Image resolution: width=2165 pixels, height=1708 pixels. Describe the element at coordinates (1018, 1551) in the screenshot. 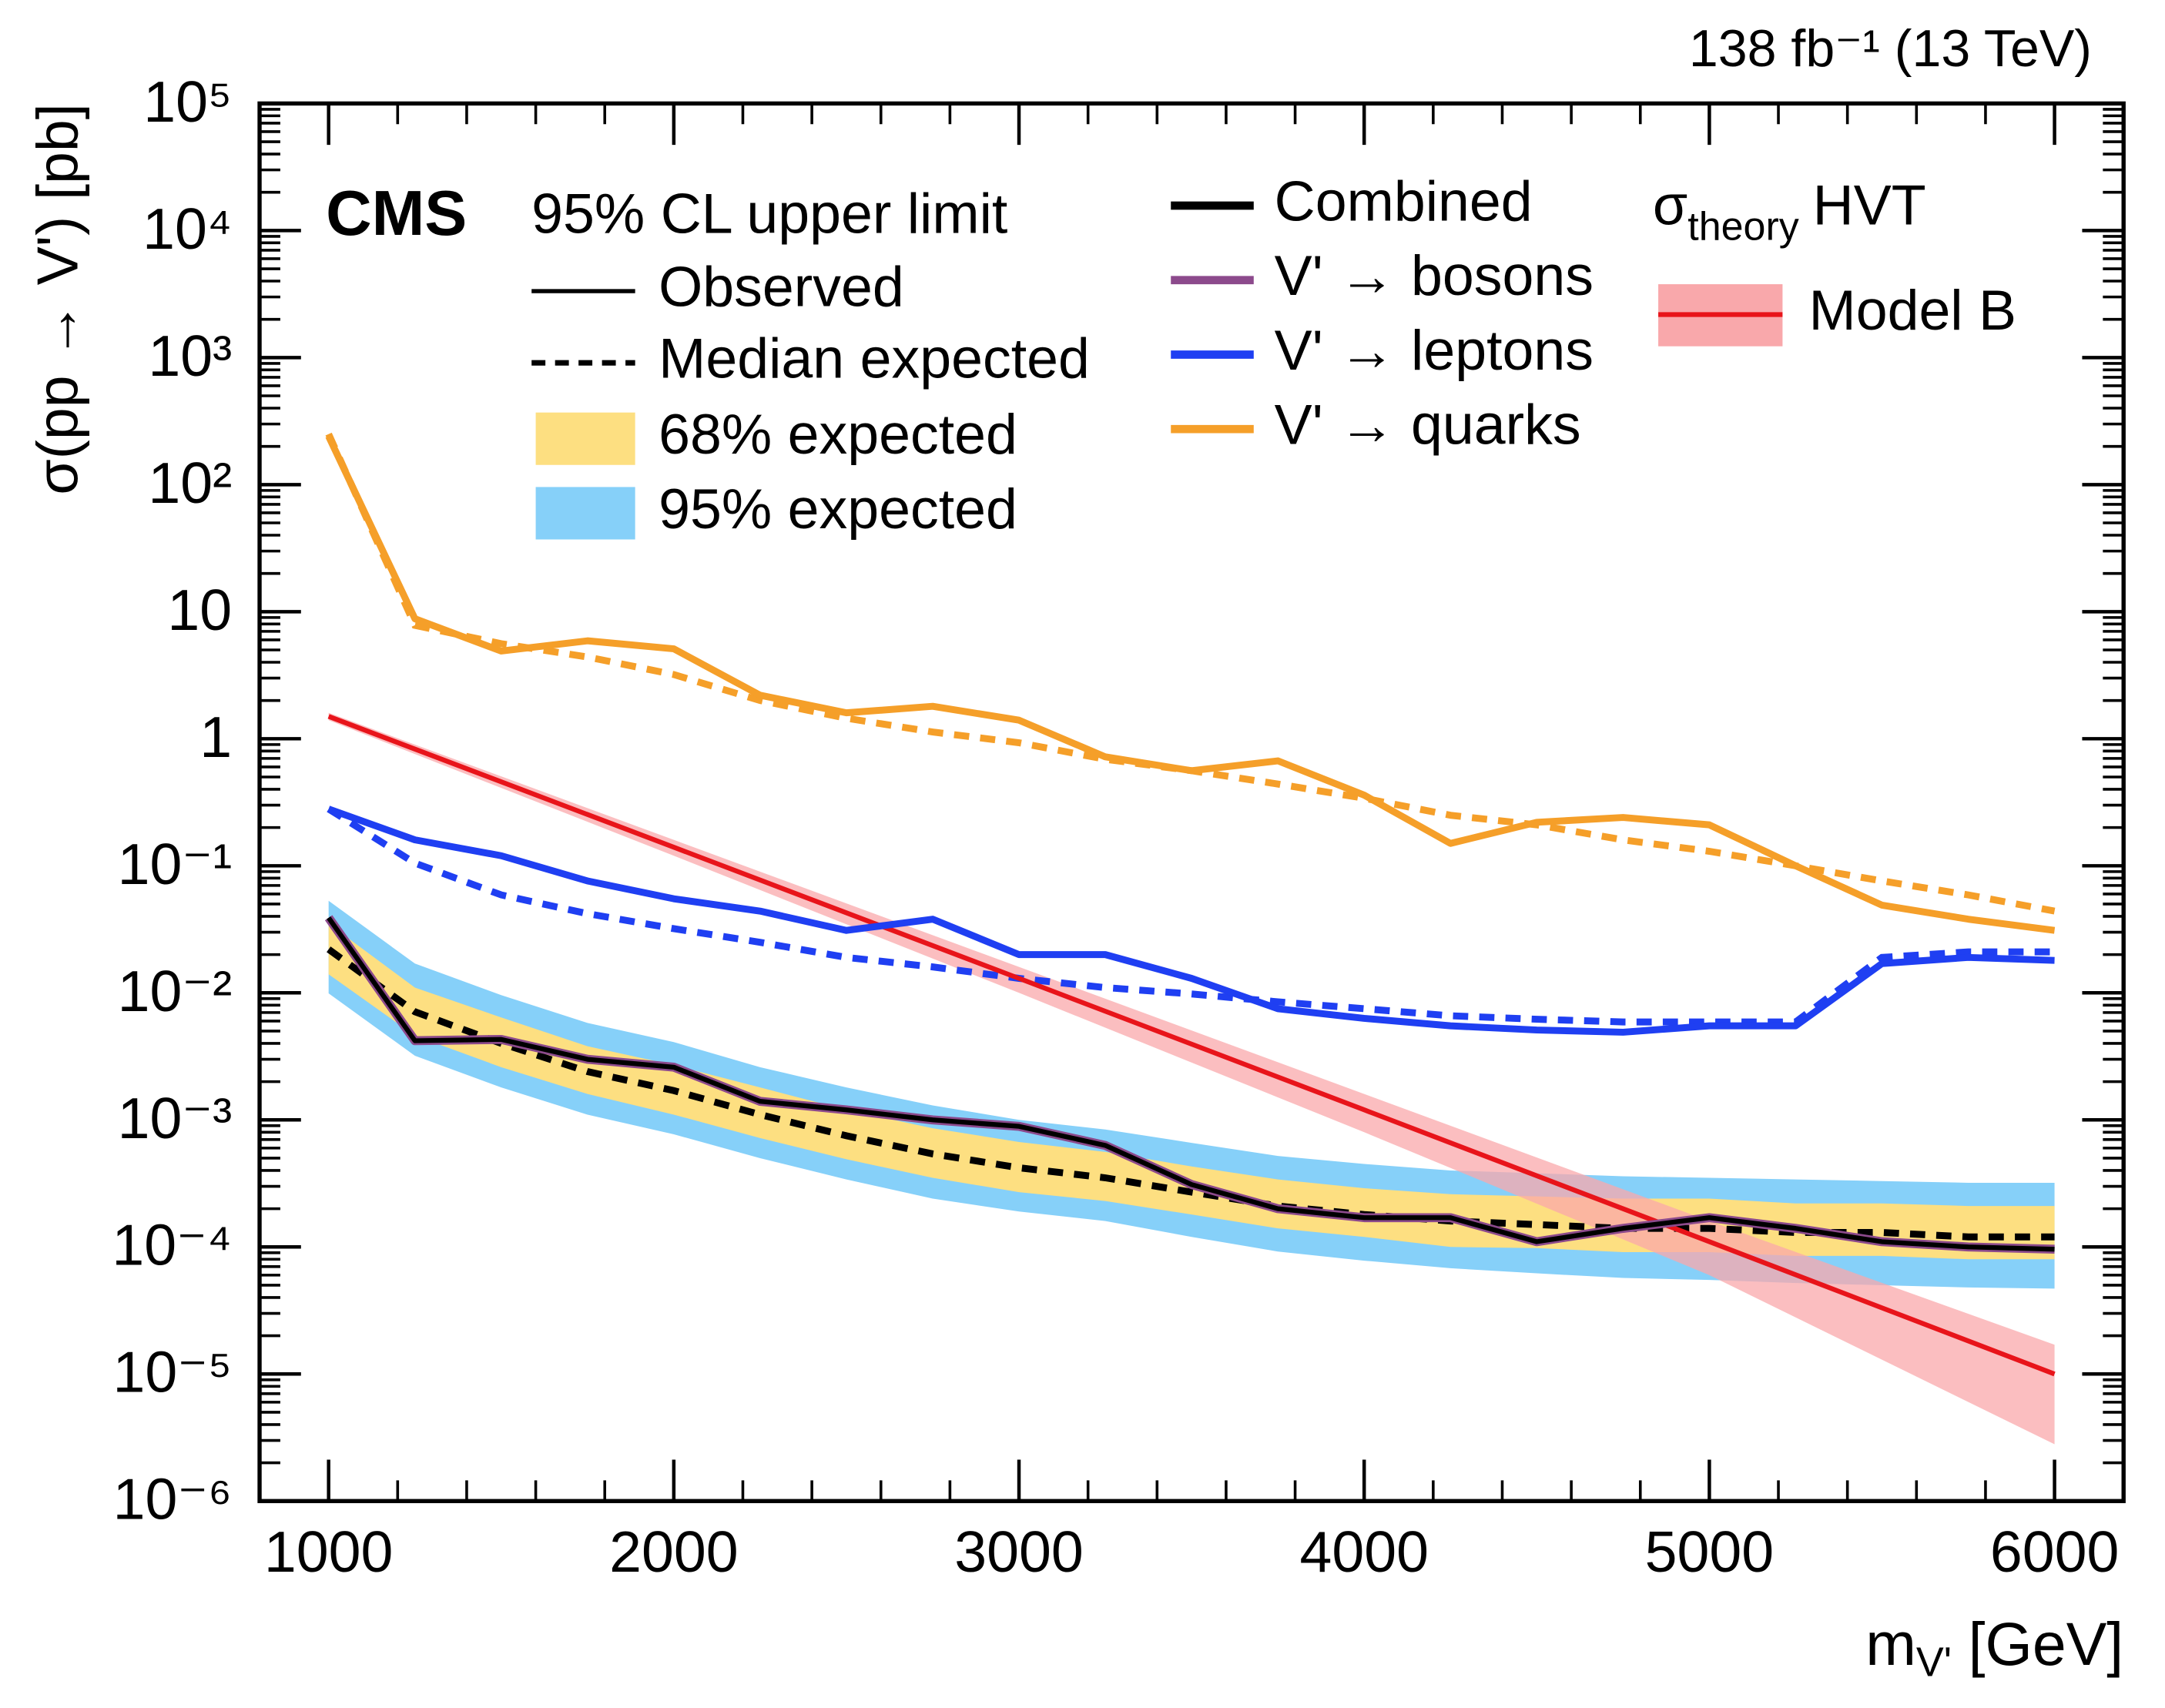

I see `x-tick-label: 3000` at that location.